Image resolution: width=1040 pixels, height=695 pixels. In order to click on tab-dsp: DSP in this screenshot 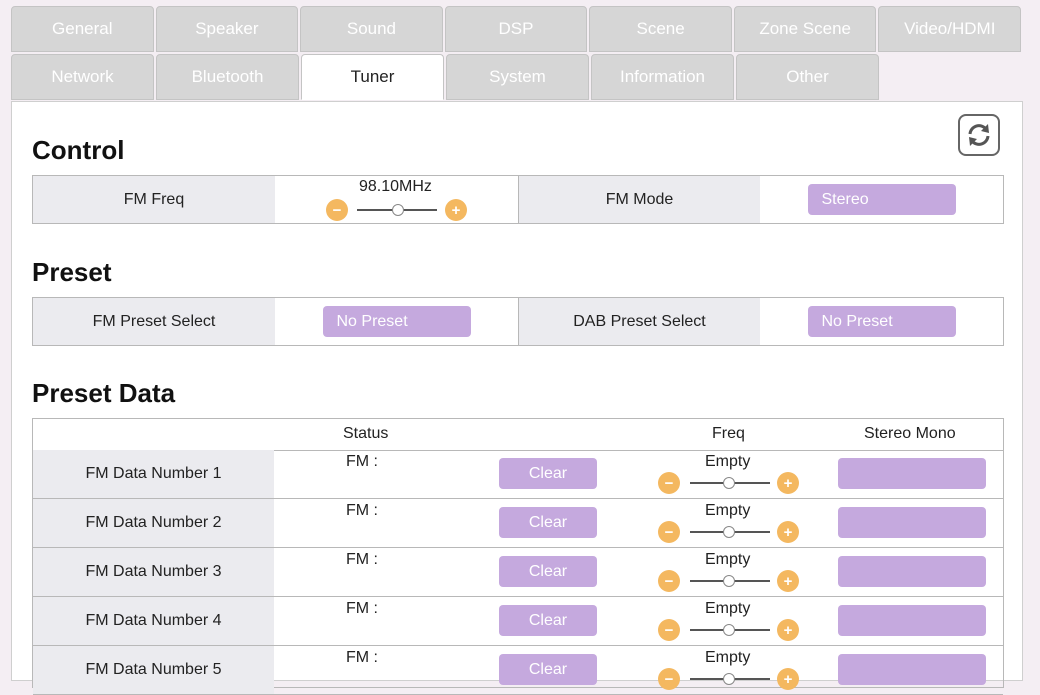, I will do `click(516, 29)`.